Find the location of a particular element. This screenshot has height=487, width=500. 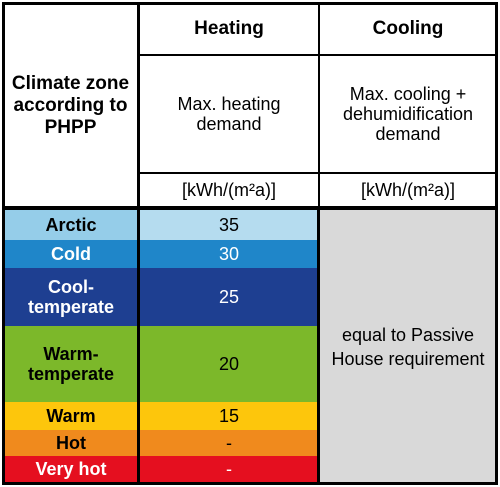

zone-cell-4: Warm is located at coordinates (71, 416).